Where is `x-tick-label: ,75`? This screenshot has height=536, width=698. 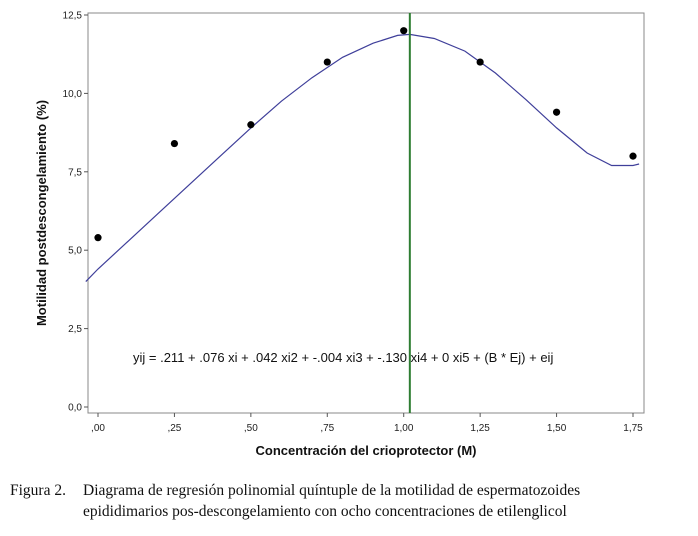 x-tick-label: ,75 is located at coordinates (327, 428).